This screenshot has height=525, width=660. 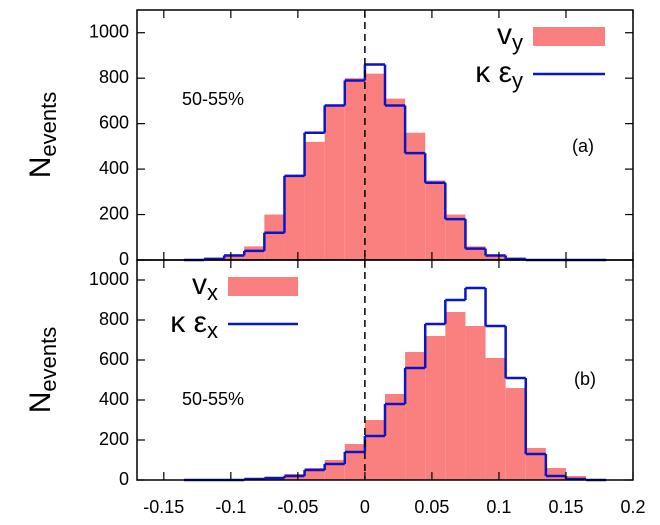 I want to click on legend-label: vx, so click(x=205, y=286).